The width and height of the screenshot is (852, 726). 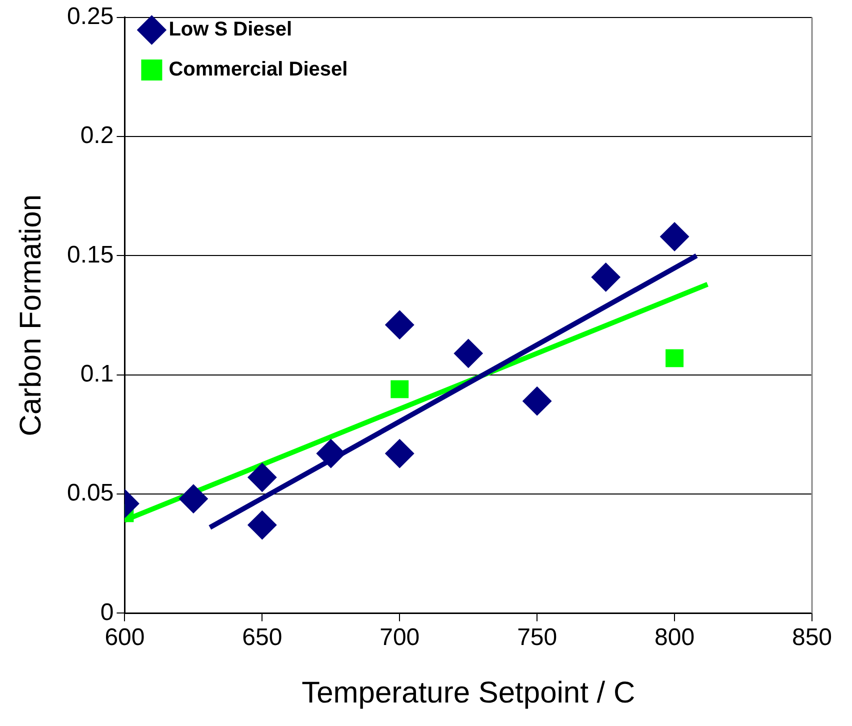 I want to click on x-tick-label: 750, so click(x=537, y=638).